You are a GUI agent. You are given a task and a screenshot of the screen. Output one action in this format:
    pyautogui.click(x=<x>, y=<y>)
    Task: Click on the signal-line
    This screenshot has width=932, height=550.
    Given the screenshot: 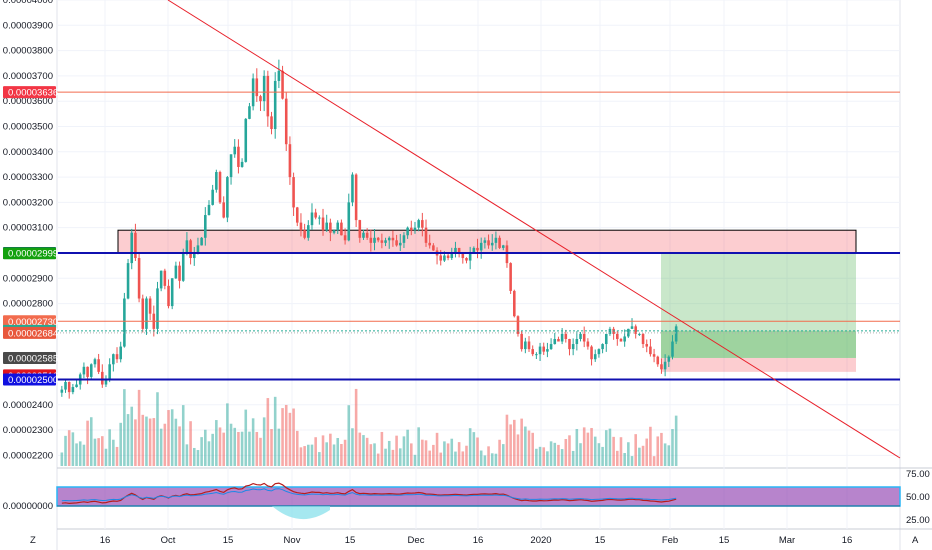 What is the action you would take?
    pyautogui.click(x=369, y=495)
    